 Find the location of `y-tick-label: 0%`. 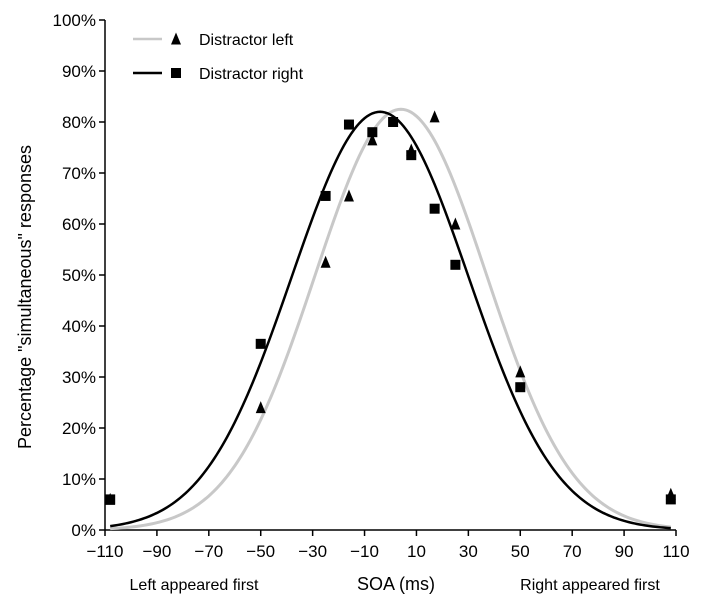

y-tick-label: 0% is located at coordinates (83, 530).